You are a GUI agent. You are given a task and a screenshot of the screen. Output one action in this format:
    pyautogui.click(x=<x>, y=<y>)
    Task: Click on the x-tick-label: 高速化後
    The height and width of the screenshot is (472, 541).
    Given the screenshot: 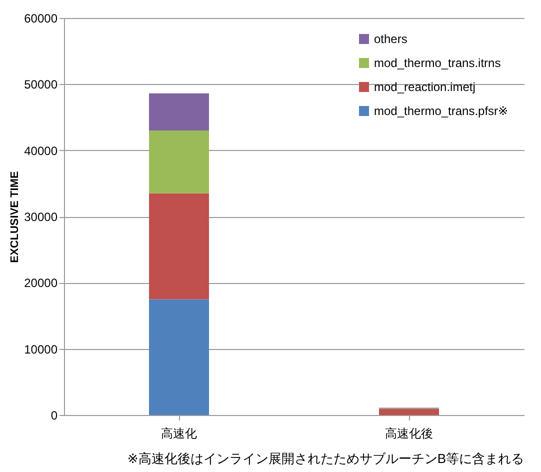 What is the action you would take?
    pyautogui.click(x=409, y=433)
    